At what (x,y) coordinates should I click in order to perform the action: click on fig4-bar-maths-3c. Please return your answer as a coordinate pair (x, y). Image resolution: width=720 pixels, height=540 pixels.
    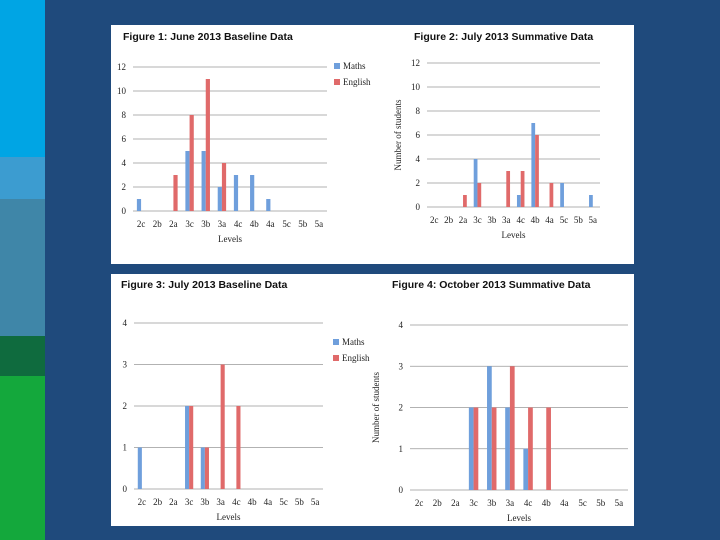
    Looking at the image, I should click on (471, 448).